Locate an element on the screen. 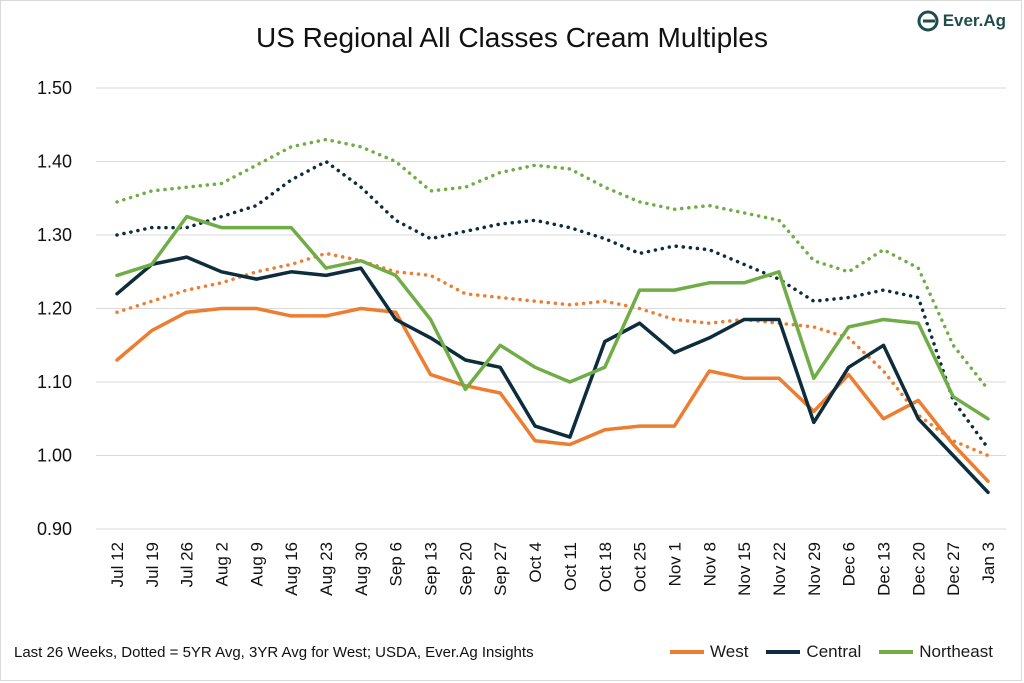 The width and height of the screenshot is (1024, 683). legend-item-northeast: Northeast is located at coordinates (936, 652).